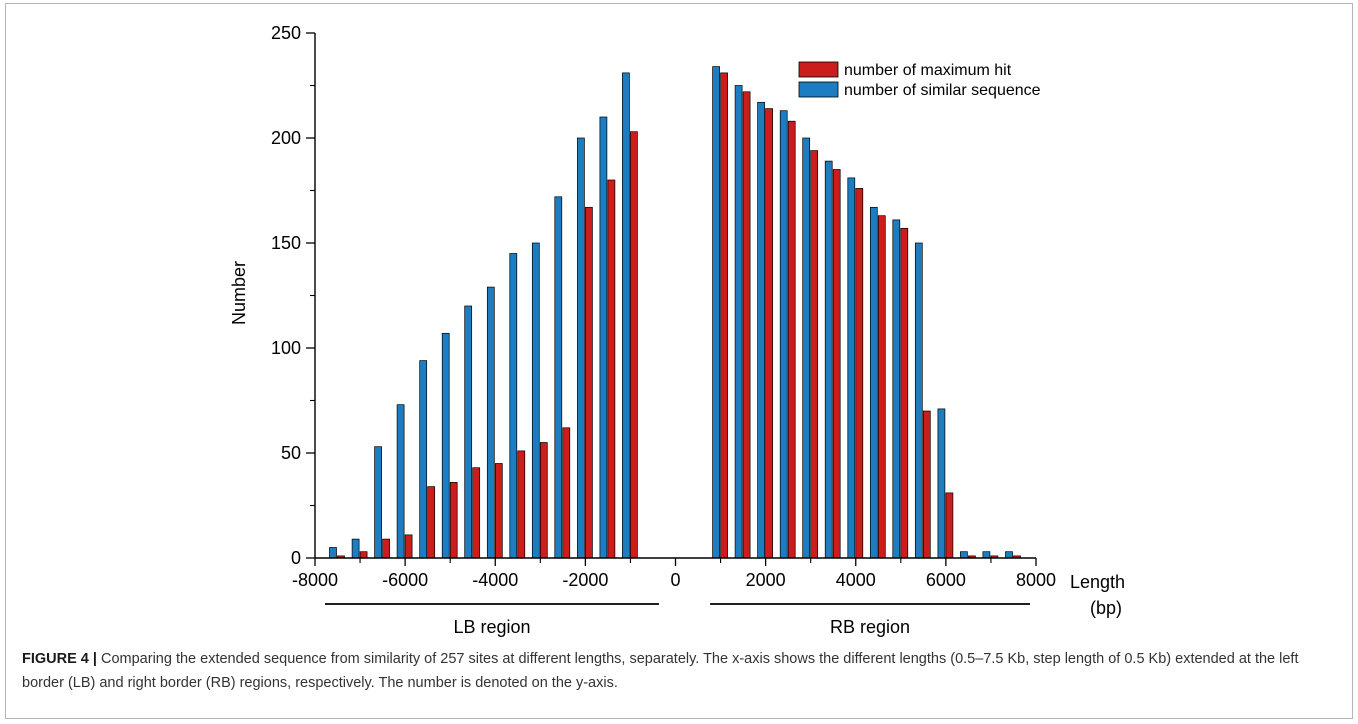  I want to click on y-tick-label-0: 0, so click(296, 558).